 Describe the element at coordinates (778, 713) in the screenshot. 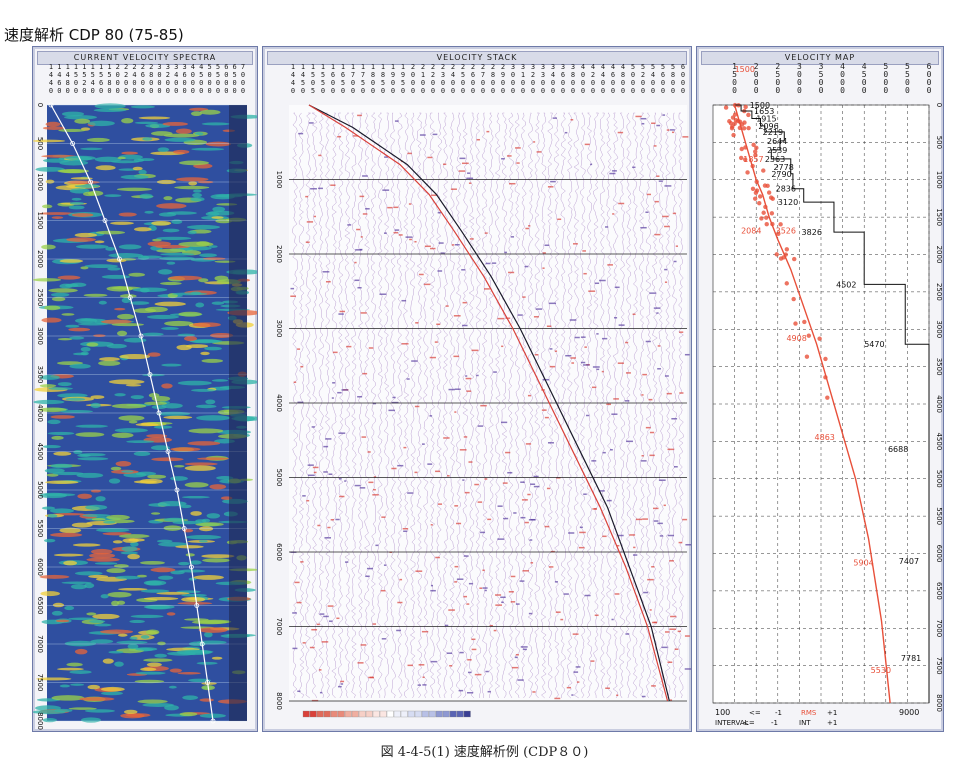

I see `legend-rms-item: -1` at that location.